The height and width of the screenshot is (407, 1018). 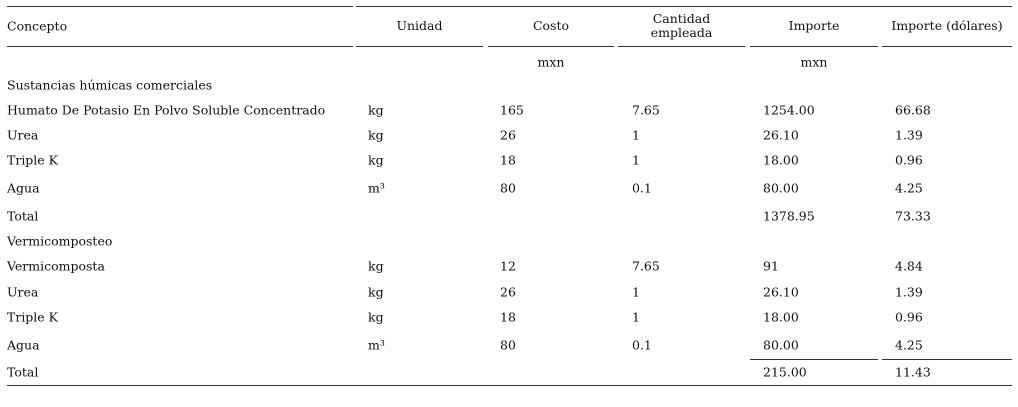 What do you see at coordinates (419, 25) in the screenshot?
I see `header-cell: Unidad` at bounding box center [419, 25].